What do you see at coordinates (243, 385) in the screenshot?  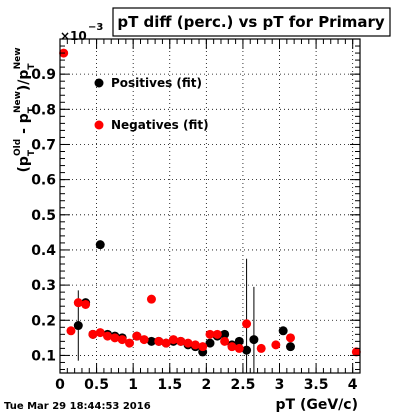 I see `x-tick-label: 2.5` at bounding box center [243, 385].